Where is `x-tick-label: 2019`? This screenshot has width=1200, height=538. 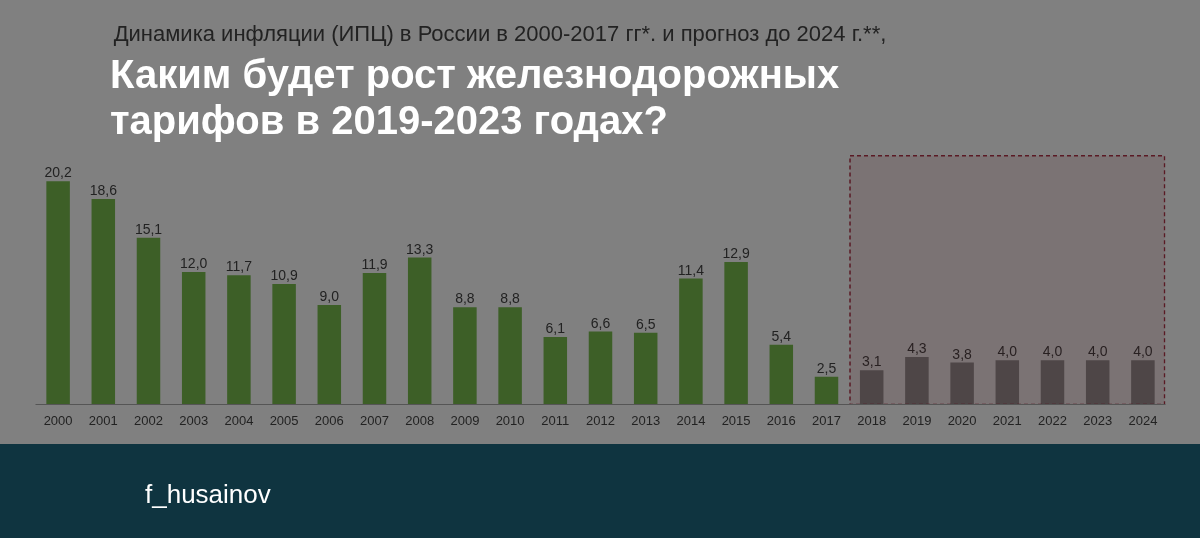 x-tick-label: 2019 is located at coordinates (917, 420).